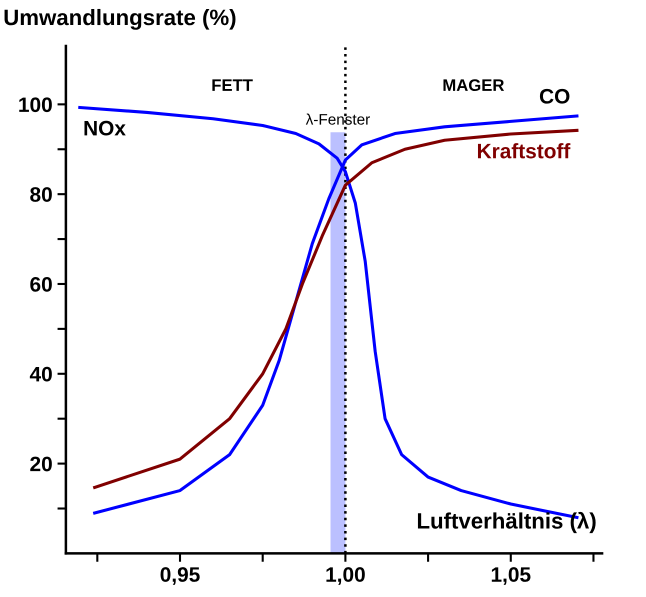 This screenshot has height=597, width=646. What do you see at coordinates (41, 374) in the screenshot?
I see `y-tick-label: 40` at bounding box center [41, 374].